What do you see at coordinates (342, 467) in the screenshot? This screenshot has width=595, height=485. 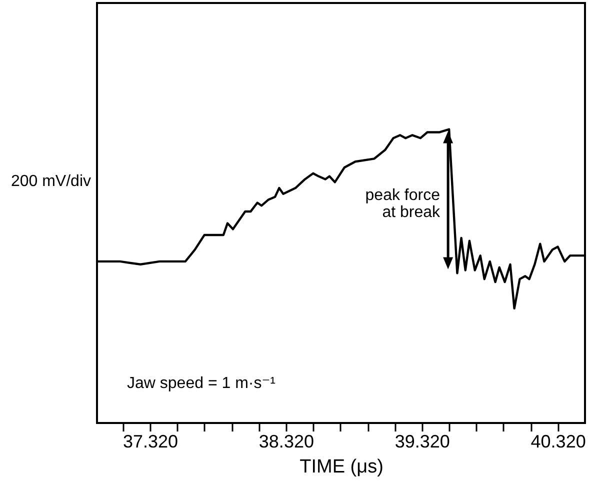 I see `x-axis-title: TIME (μs)` at bounding box center [342, 467].